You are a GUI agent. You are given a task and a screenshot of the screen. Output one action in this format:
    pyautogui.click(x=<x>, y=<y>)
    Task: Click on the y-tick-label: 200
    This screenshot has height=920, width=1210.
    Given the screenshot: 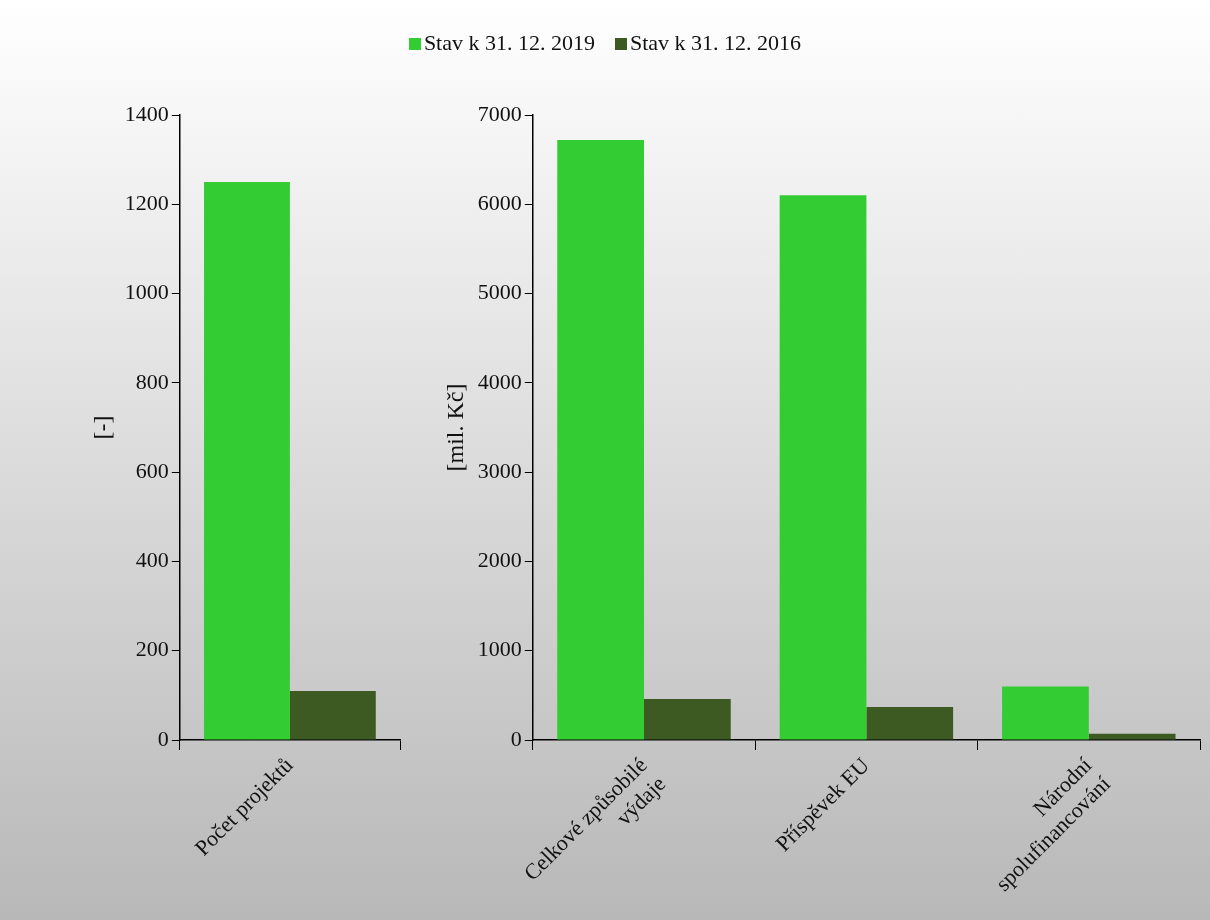 What is the action you would take?
    pyautogui.click(x=152, y=649)
    